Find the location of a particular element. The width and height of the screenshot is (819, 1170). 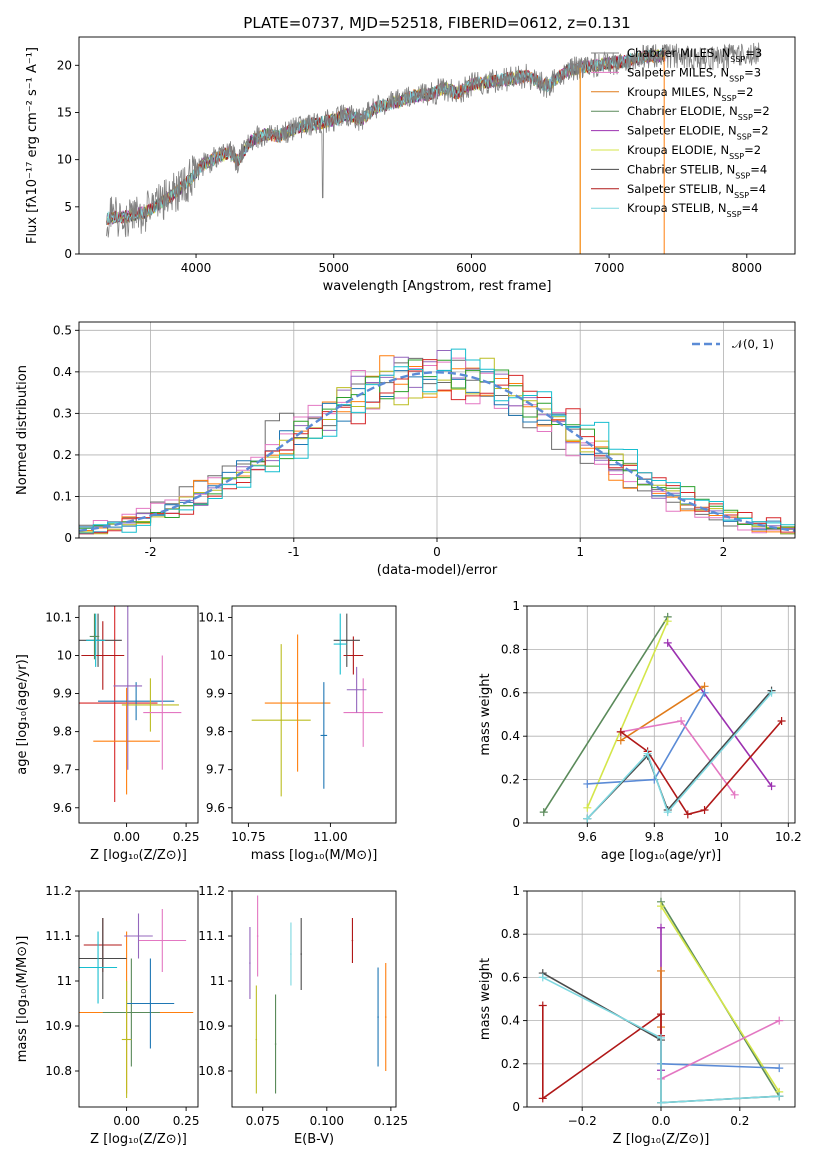

legend-name: Kroupa ELODIE, N is located at coordinates (678, 150).